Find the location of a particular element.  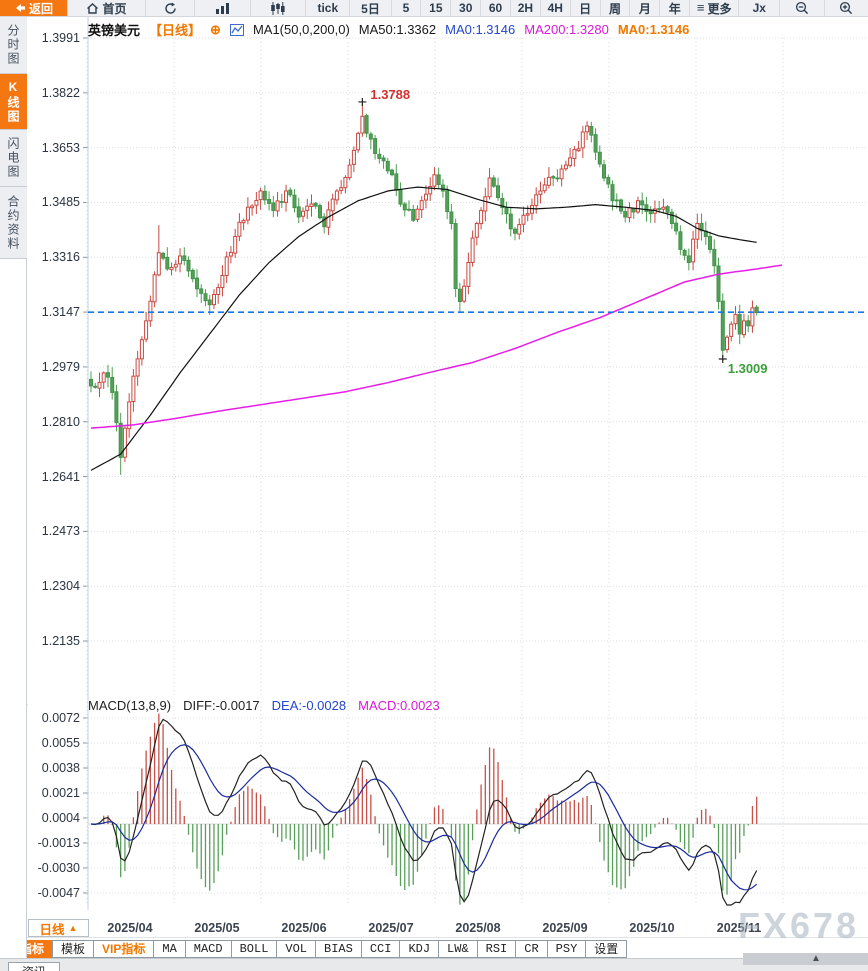

x-axis-label: 2025/05 is located at coordinates (217, 928).